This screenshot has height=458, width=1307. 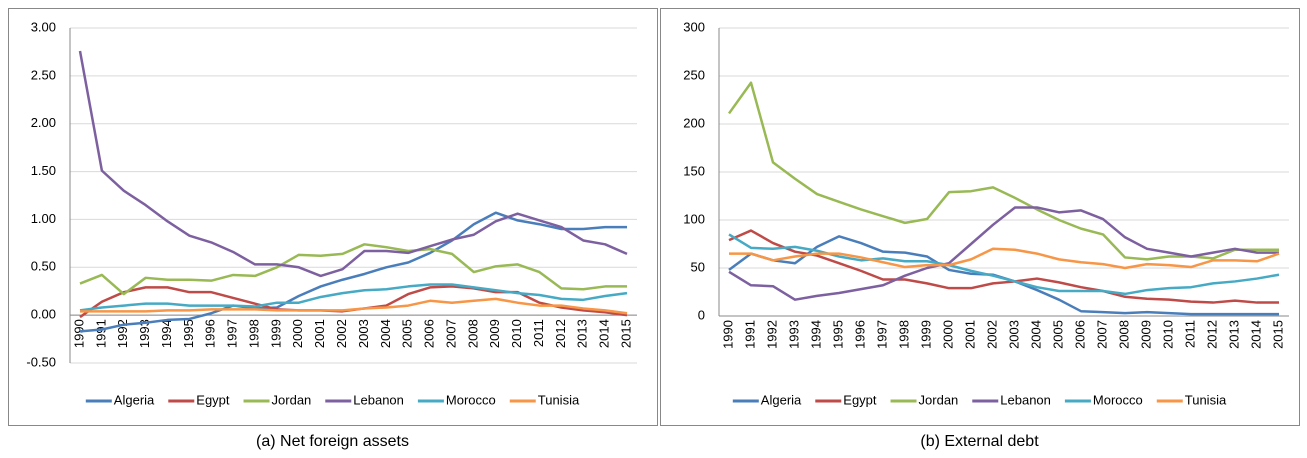 I want to click on y-tick-label: 50, so click(x=698, y=266).